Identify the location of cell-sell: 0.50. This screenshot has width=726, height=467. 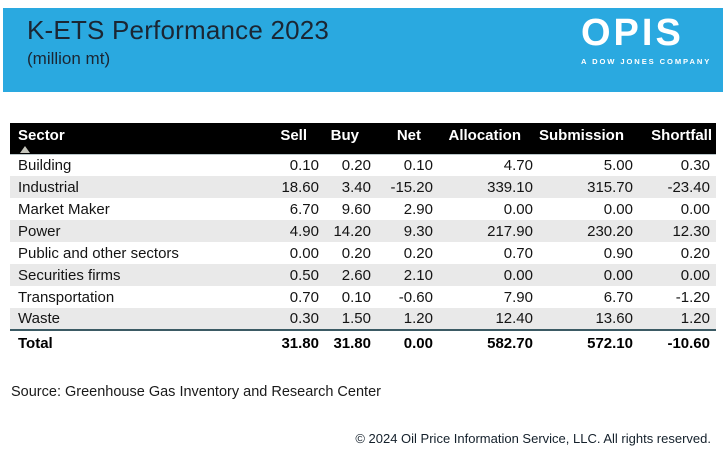
(292, 275).